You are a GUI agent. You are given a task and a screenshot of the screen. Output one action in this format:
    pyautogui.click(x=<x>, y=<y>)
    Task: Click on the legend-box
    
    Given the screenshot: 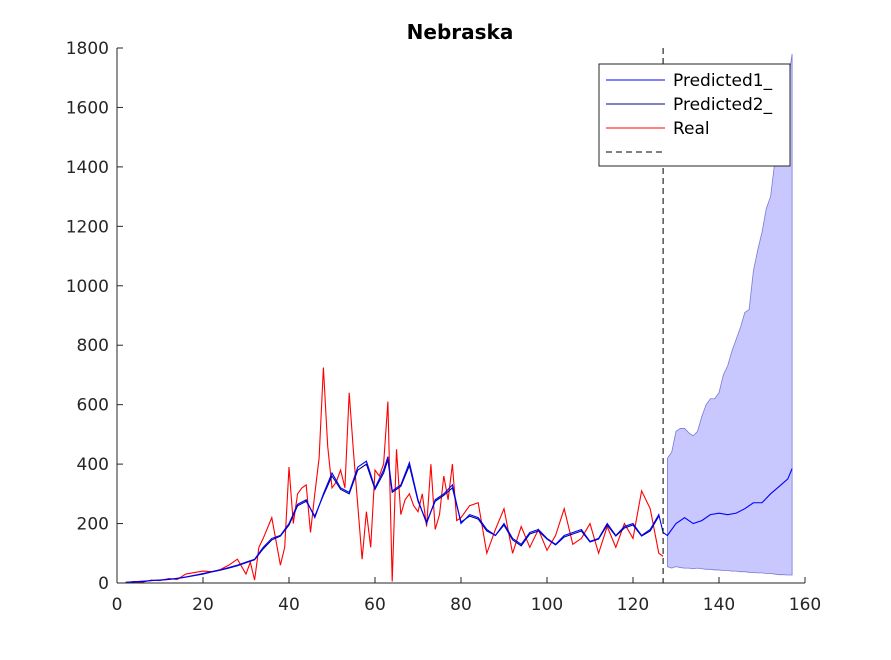 What is the action you would take?
    pyautogui.click(x=694, y=115)
    